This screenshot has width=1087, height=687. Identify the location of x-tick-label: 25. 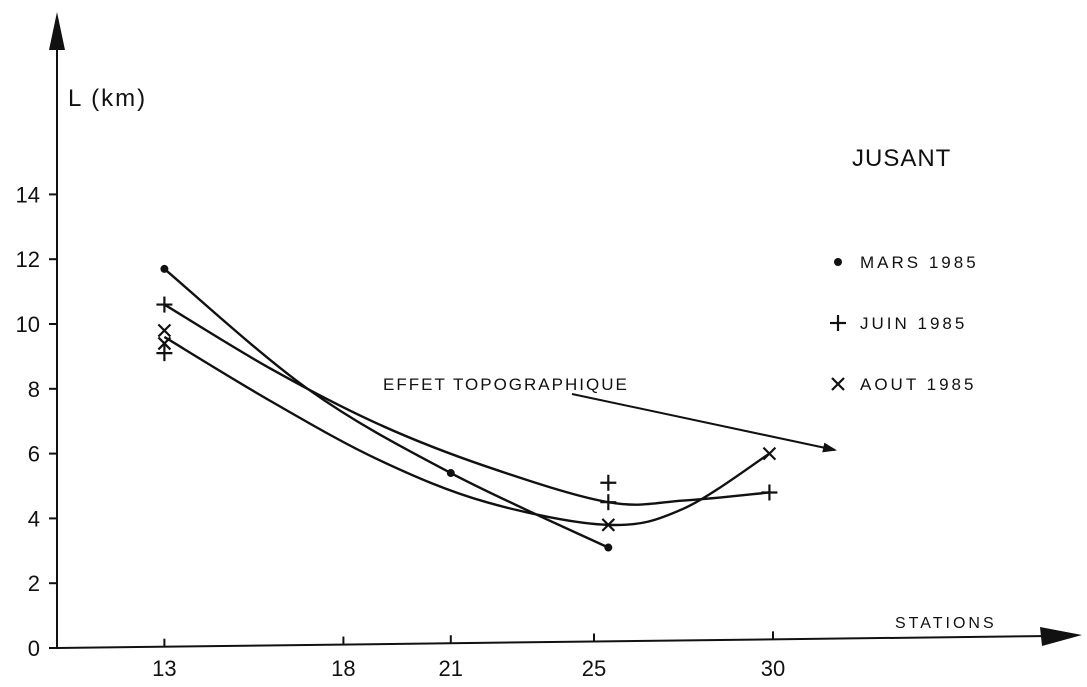
(594, 668).